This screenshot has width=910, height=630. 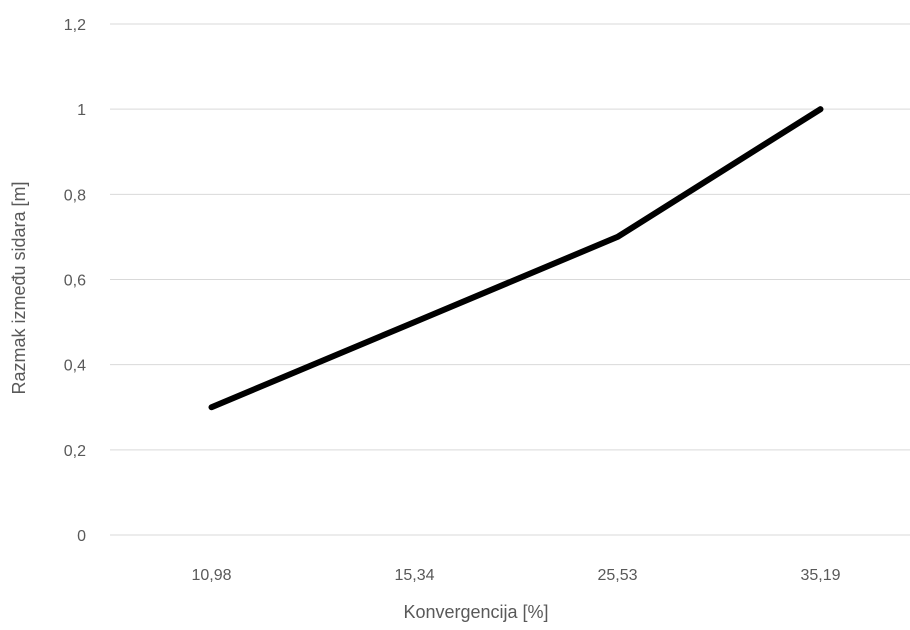 I want to click on y-tick-label: 0,8, so click(x=75, y=195).